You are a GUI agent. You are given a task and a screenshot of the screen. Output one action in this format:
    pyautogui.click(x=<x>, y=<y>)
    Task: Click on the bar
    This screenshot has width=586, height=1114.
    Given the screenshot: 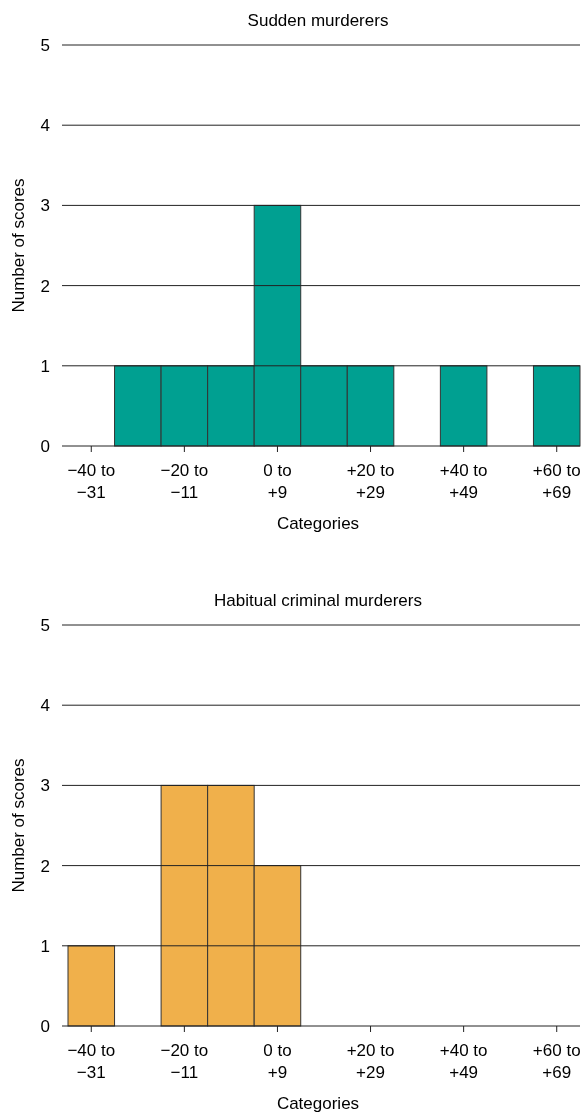 What is the action you would take?
    pyautogui.click(x=91, y=986)
    